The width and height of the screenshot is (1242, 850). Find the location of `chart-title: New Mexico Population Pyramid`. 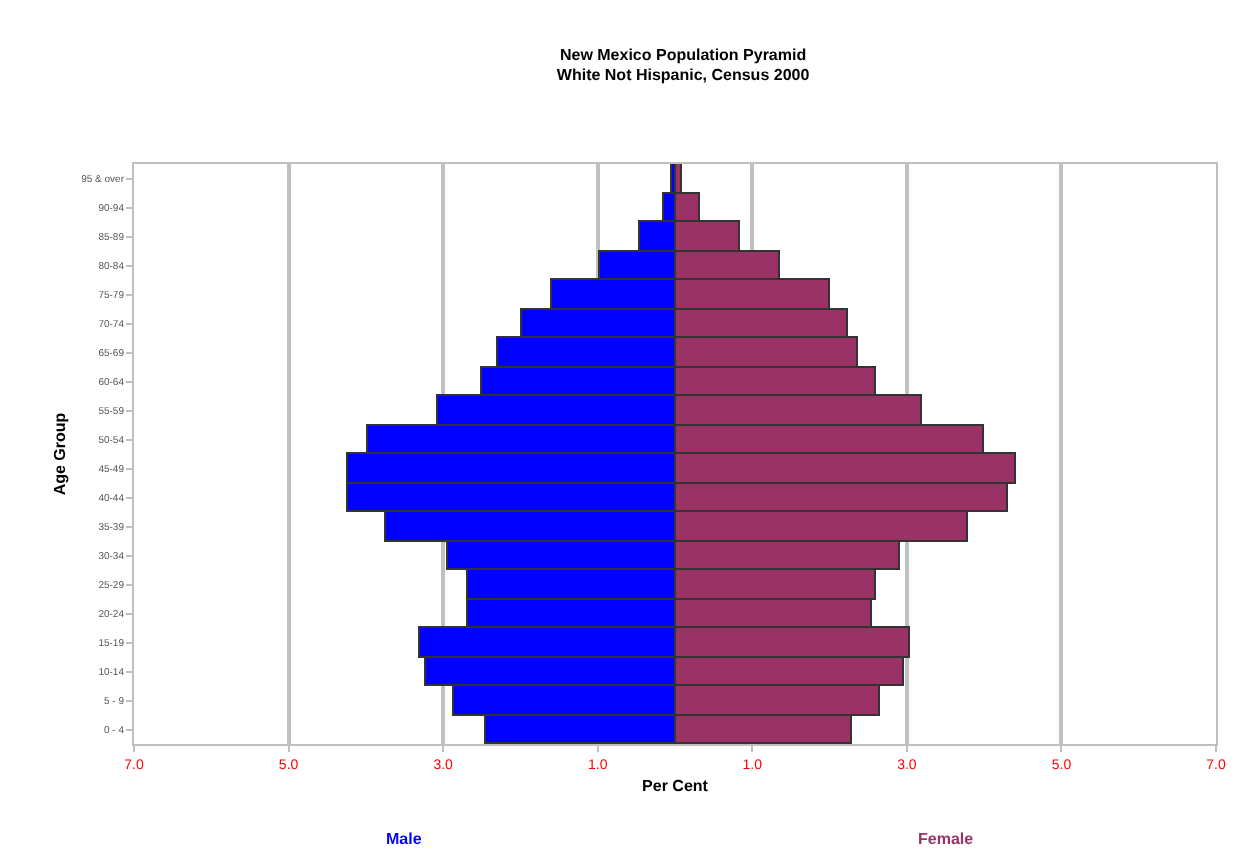

chart-title: New Mexico Population Pyramid is located at coordinates (683, 54).